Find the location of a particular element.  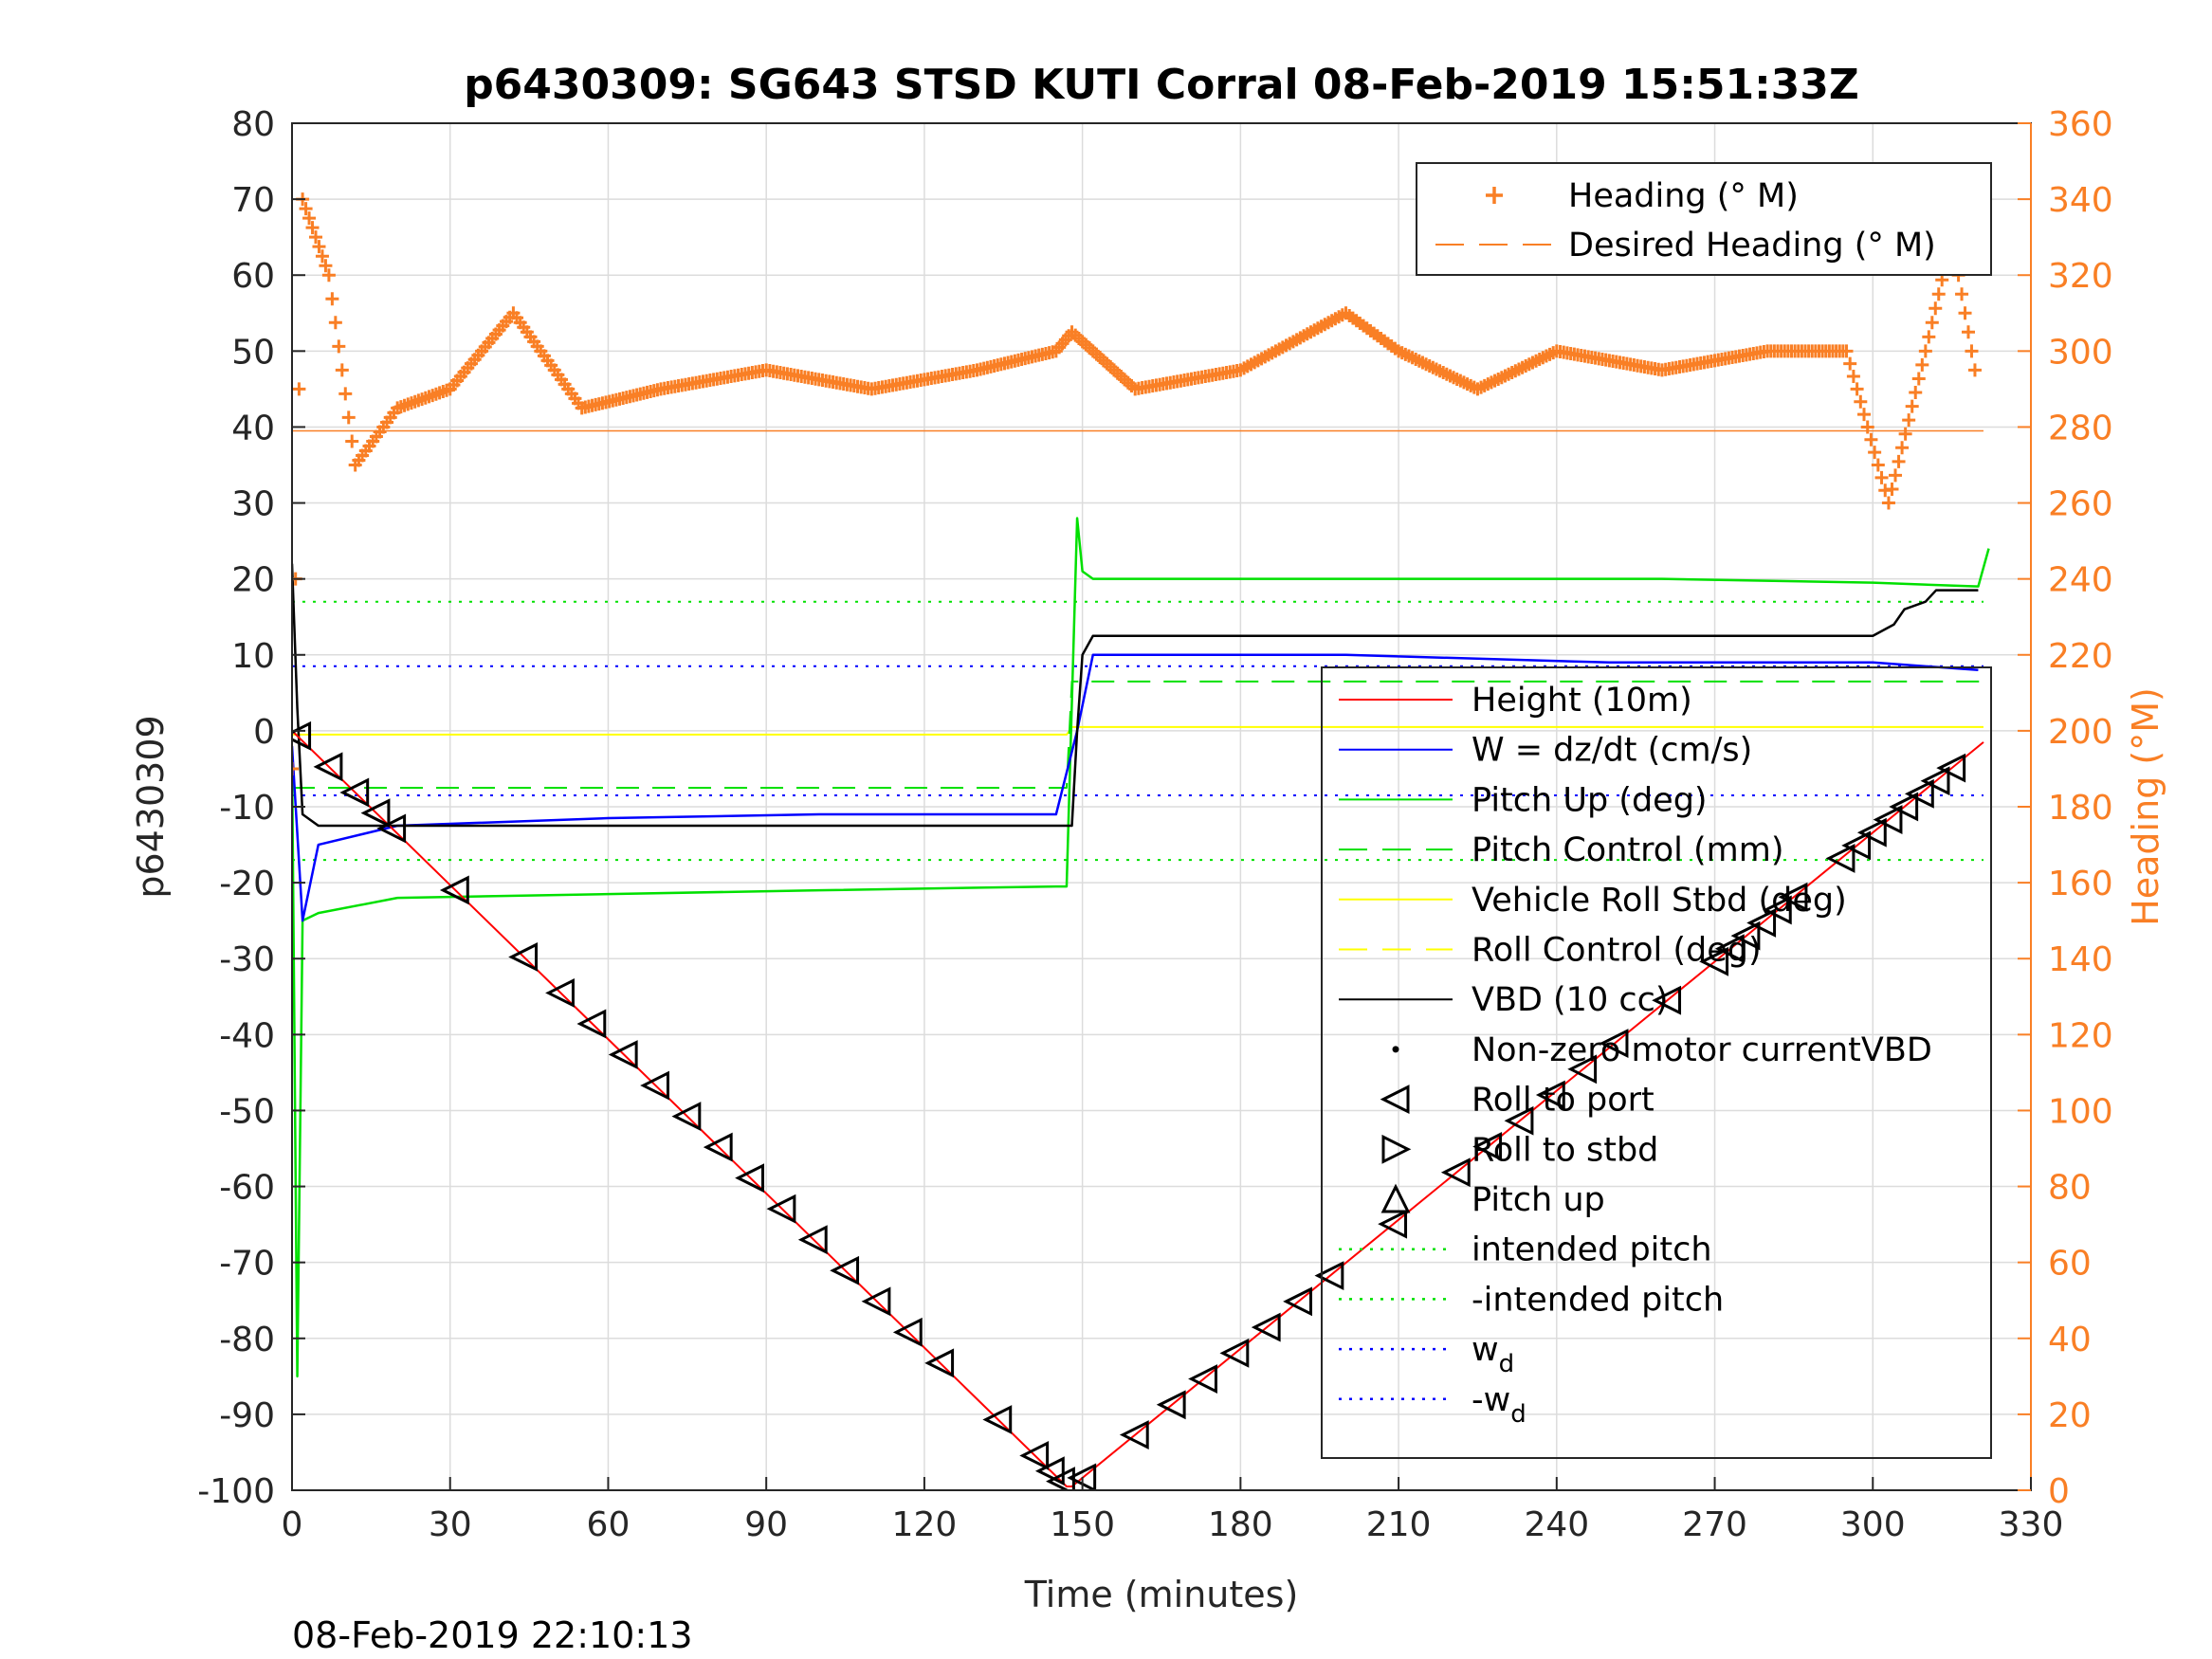

legend-swatch-pitch-up is located at coordinates (1395, 1198).